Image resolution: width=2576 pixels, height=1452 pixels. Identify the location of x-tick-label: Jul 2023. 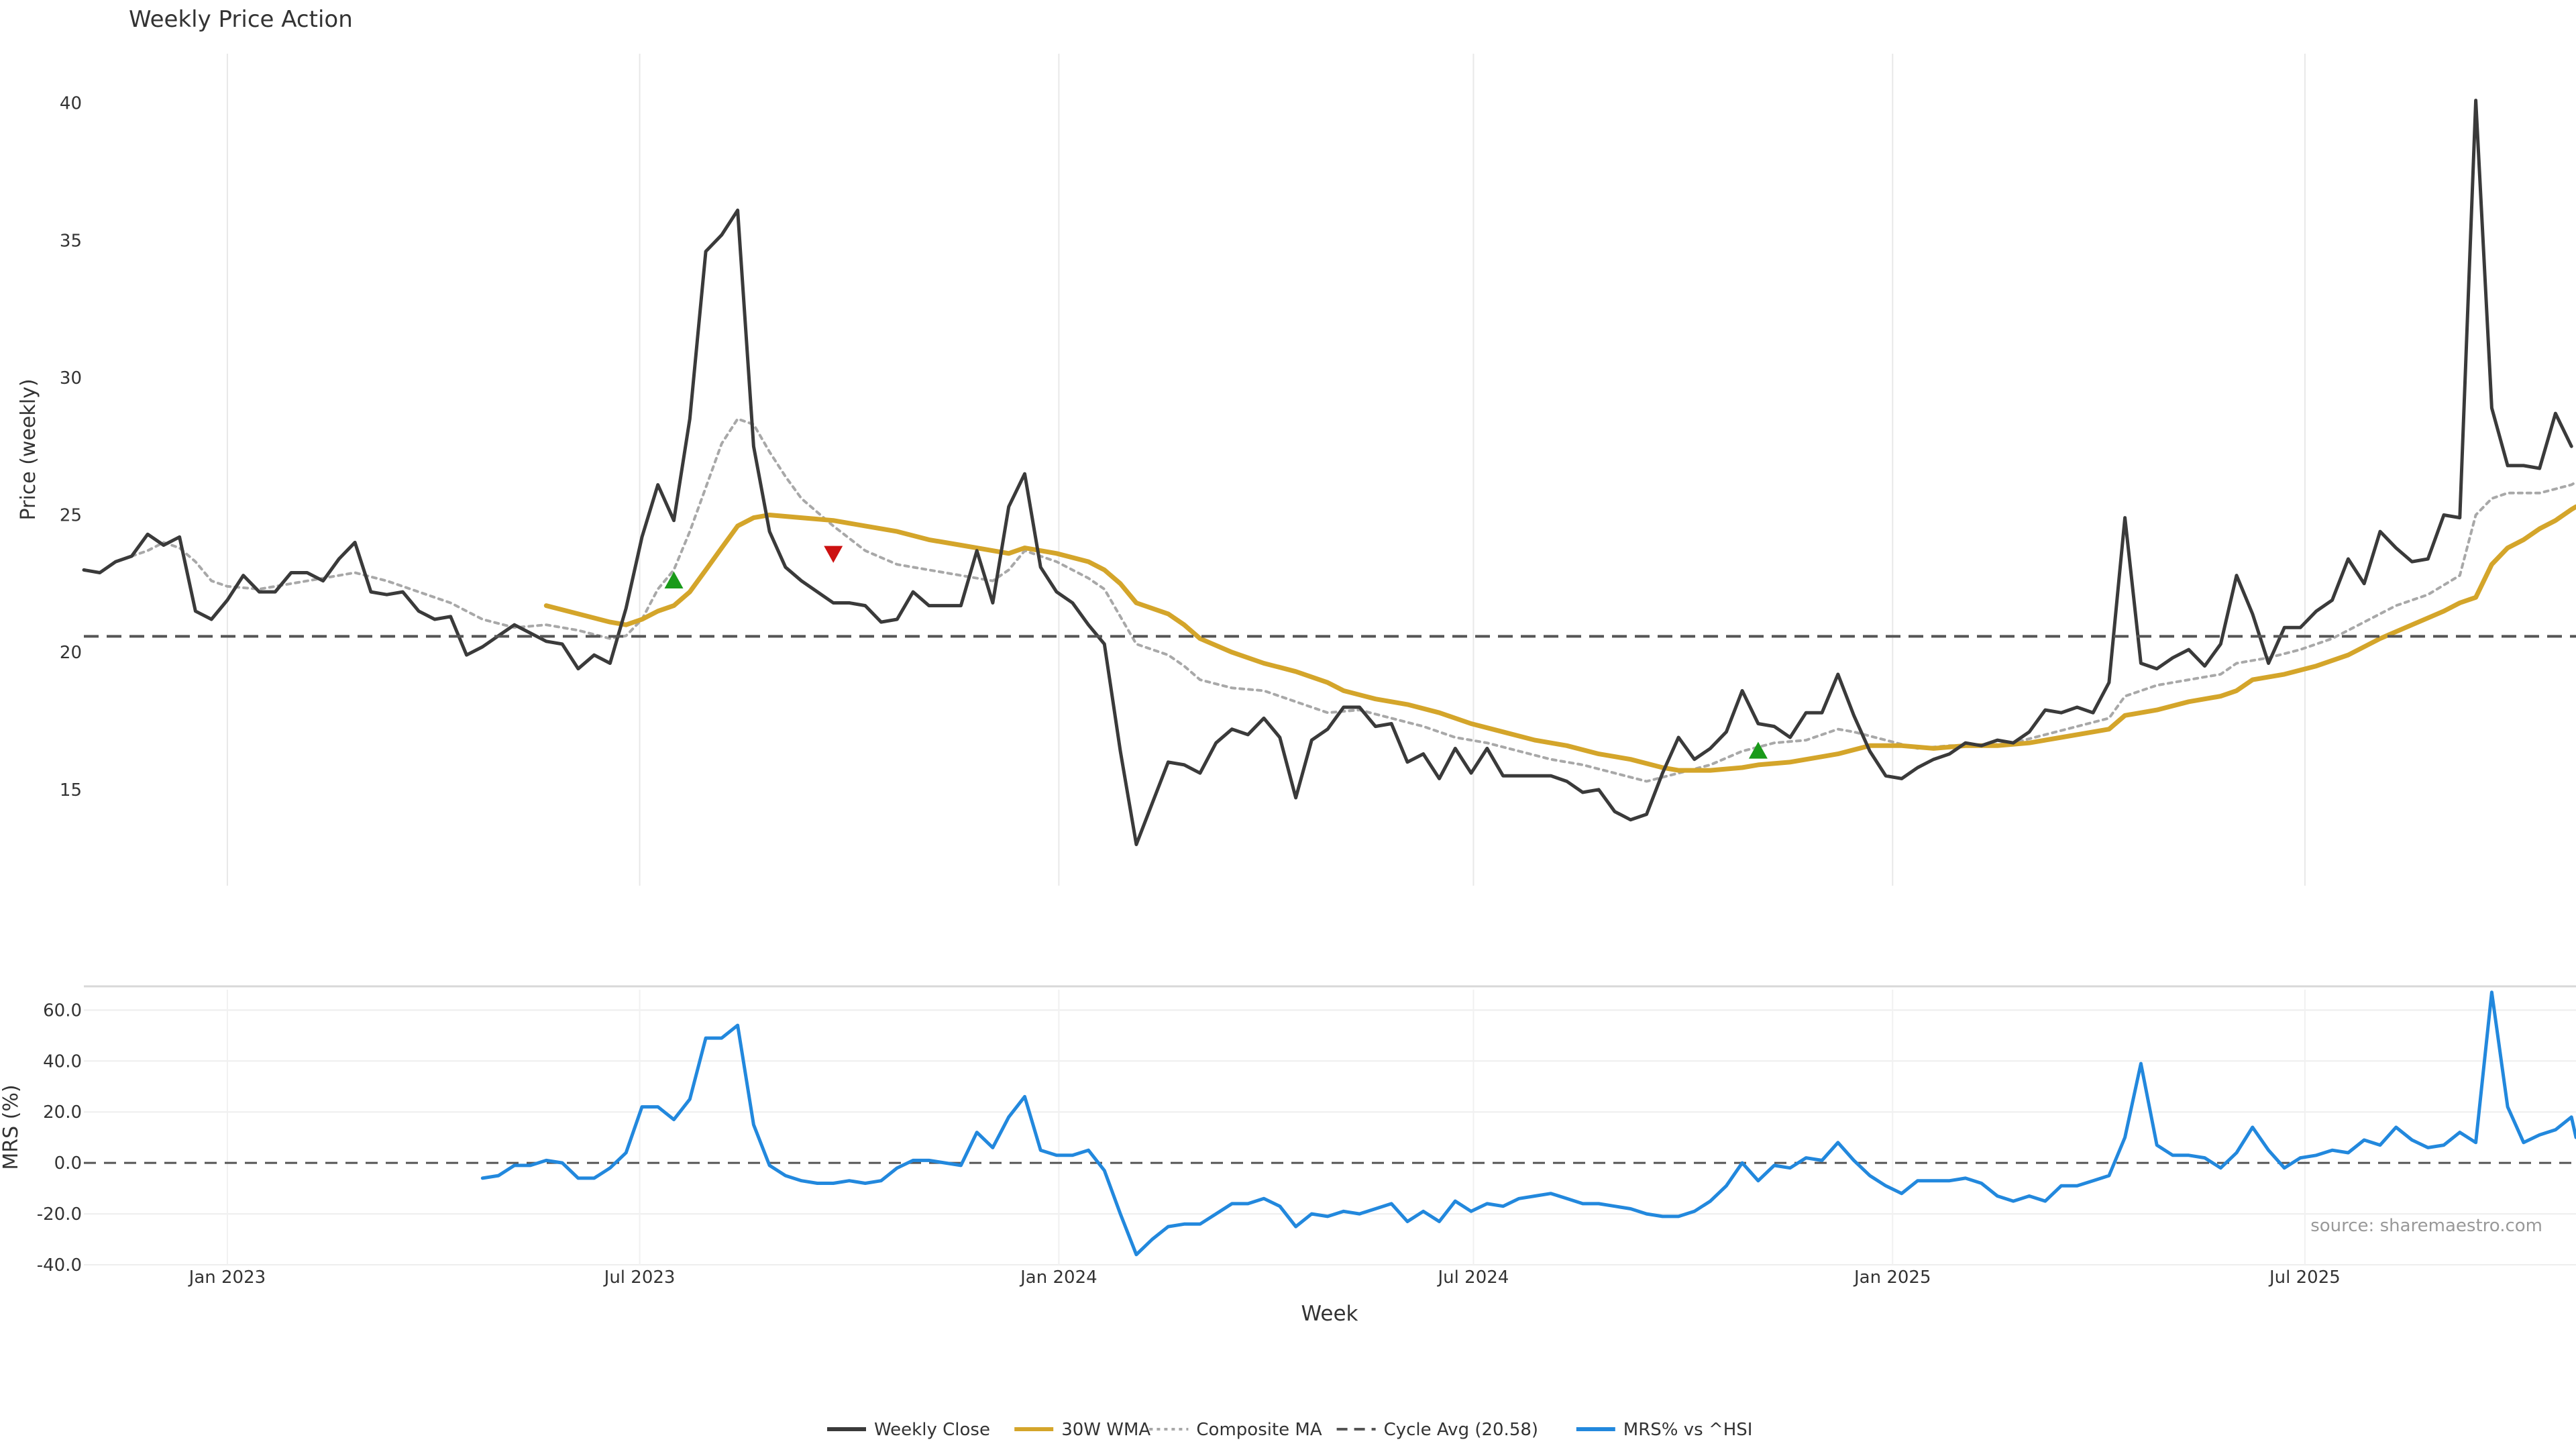
(639, 1277).